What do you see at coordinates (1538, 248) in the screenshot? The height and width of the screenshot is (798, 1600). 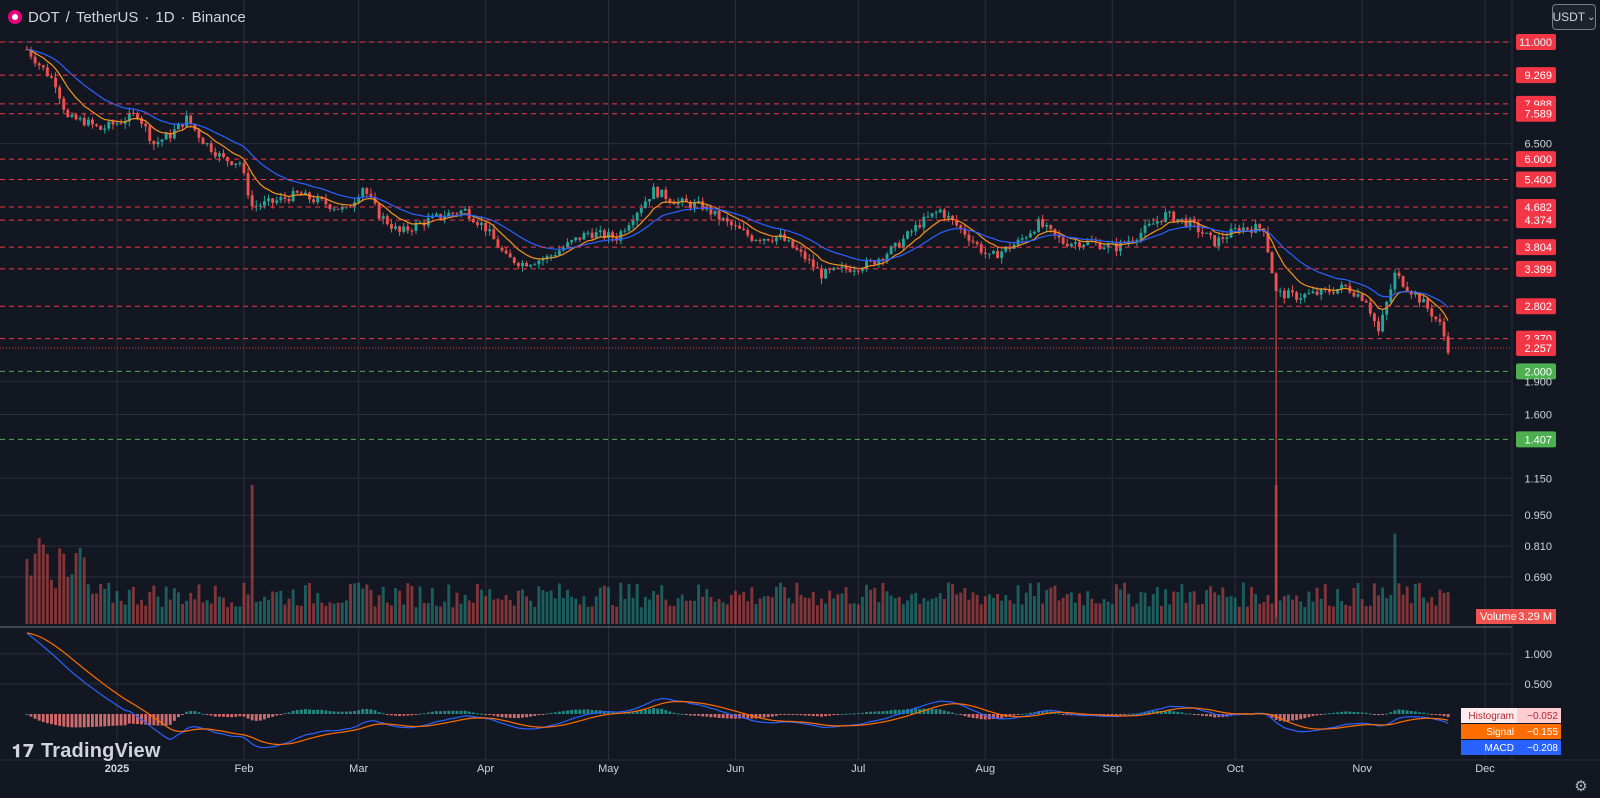 I see `level-label-text: 3.804` at bounding box center [1538, 248].